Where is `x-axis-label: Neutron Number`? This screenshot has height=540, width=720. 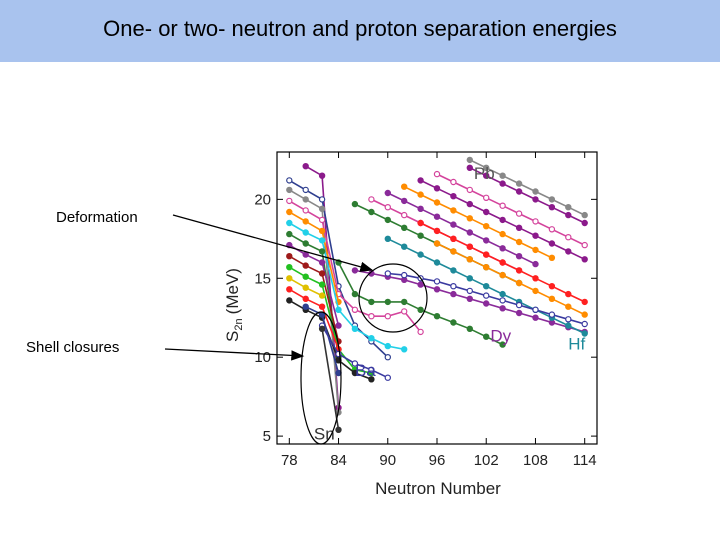 x-axis-label: Neutron Number is located at coordinates (438, 488).